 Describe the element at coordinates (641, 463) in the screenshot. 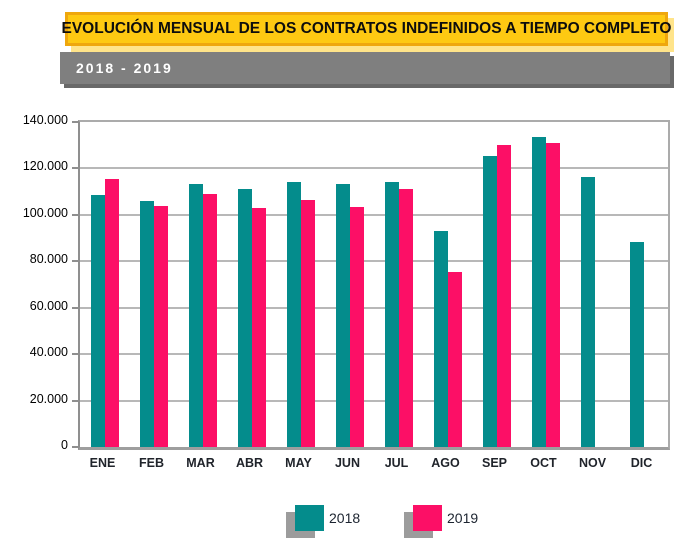

I see `x-tick-label-dic: DIC` at that location.